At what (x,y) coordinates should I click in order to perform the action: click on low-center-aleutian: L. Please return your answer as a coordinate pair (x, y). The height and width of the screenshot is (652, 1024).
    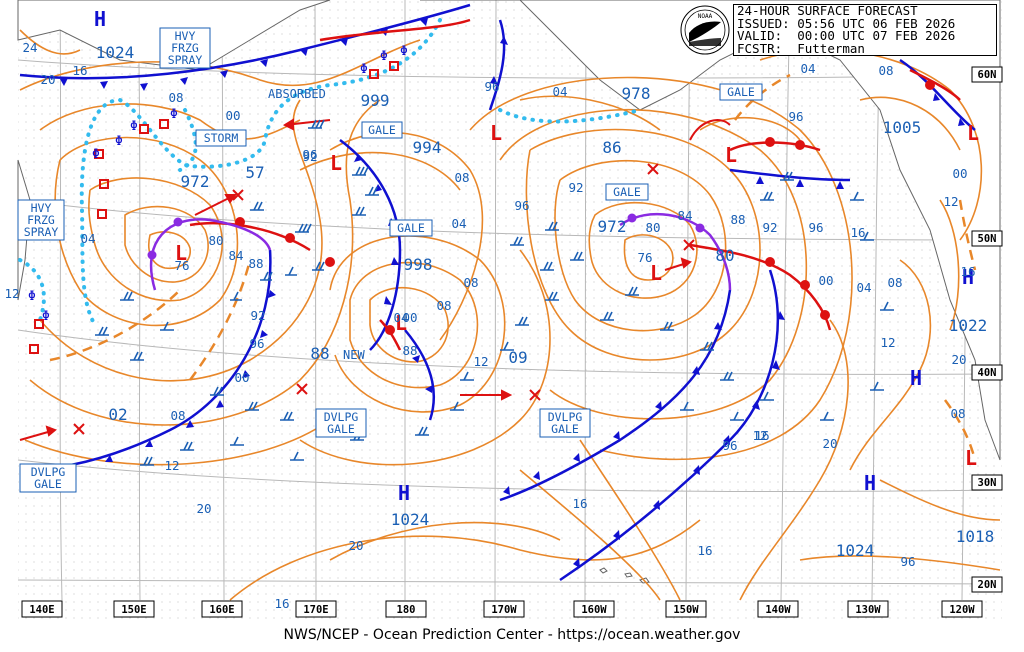
    Looking at the image, I should click on (496, 133).